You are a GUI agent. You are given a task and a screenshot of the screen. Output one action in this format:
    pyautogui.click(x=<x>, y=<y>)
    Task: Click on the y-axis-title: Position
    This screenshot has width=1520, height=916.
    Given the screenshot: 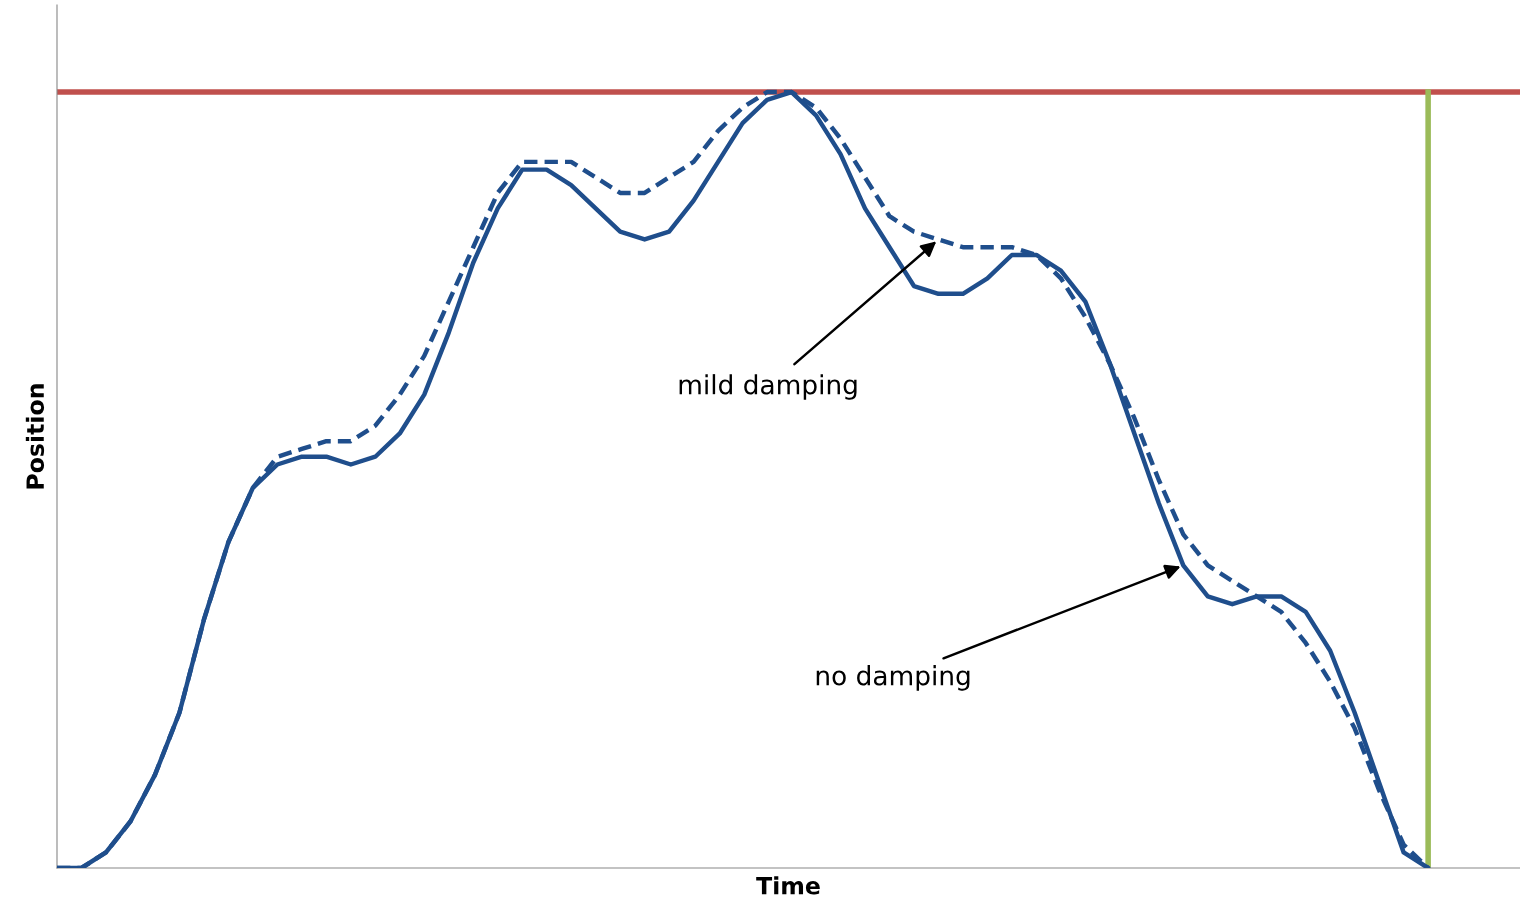 What is the action you would take?
    pyautogui.click(x=35, y=436)
    